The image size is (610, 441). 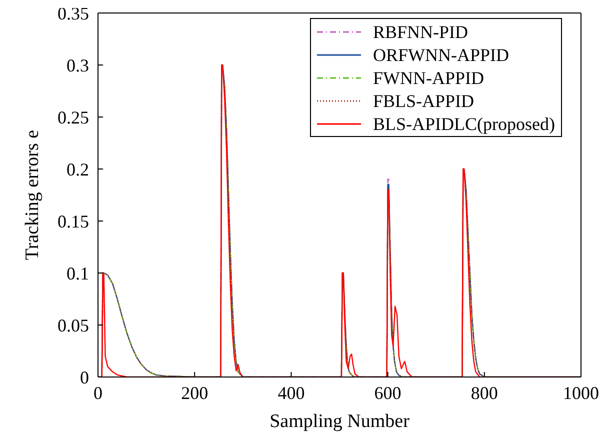 What do you see at coordinates (77, 273) in the screenshot?
I see `y-tick-label: 0.1` at bounding box center [77, 273].